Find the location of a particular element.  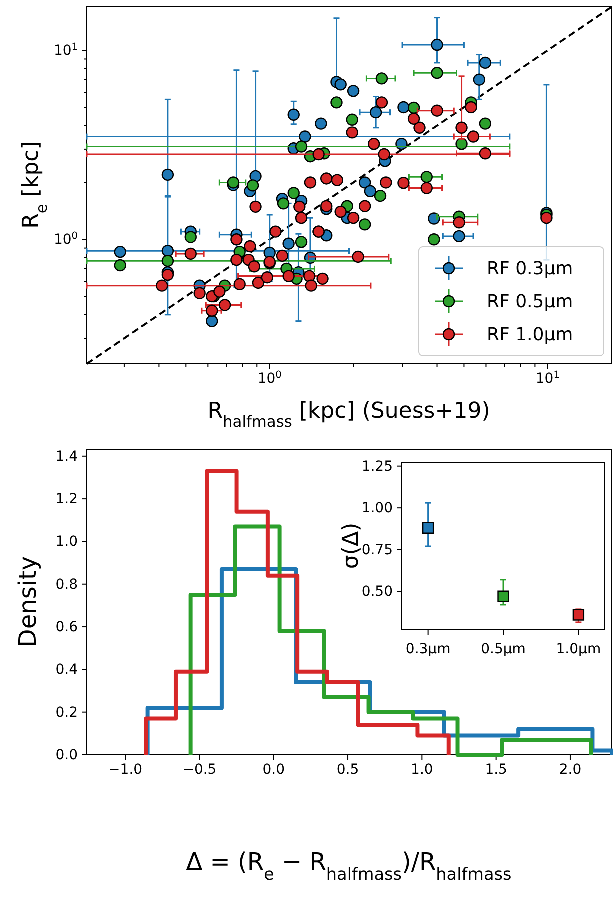

y-tick-label: 0.8 is located at coordinates (67, 584).